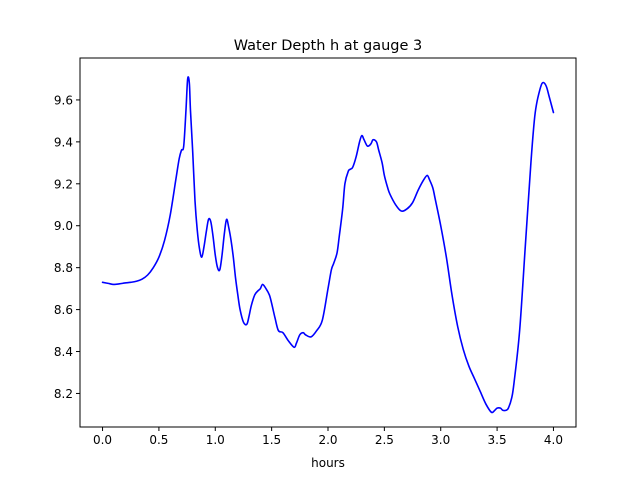 The width and height of the screenshot is (640, 480). Describe the element at coordinates (553, 440) in the screenshot. I see `x-tick-label: 4.0` at that location.